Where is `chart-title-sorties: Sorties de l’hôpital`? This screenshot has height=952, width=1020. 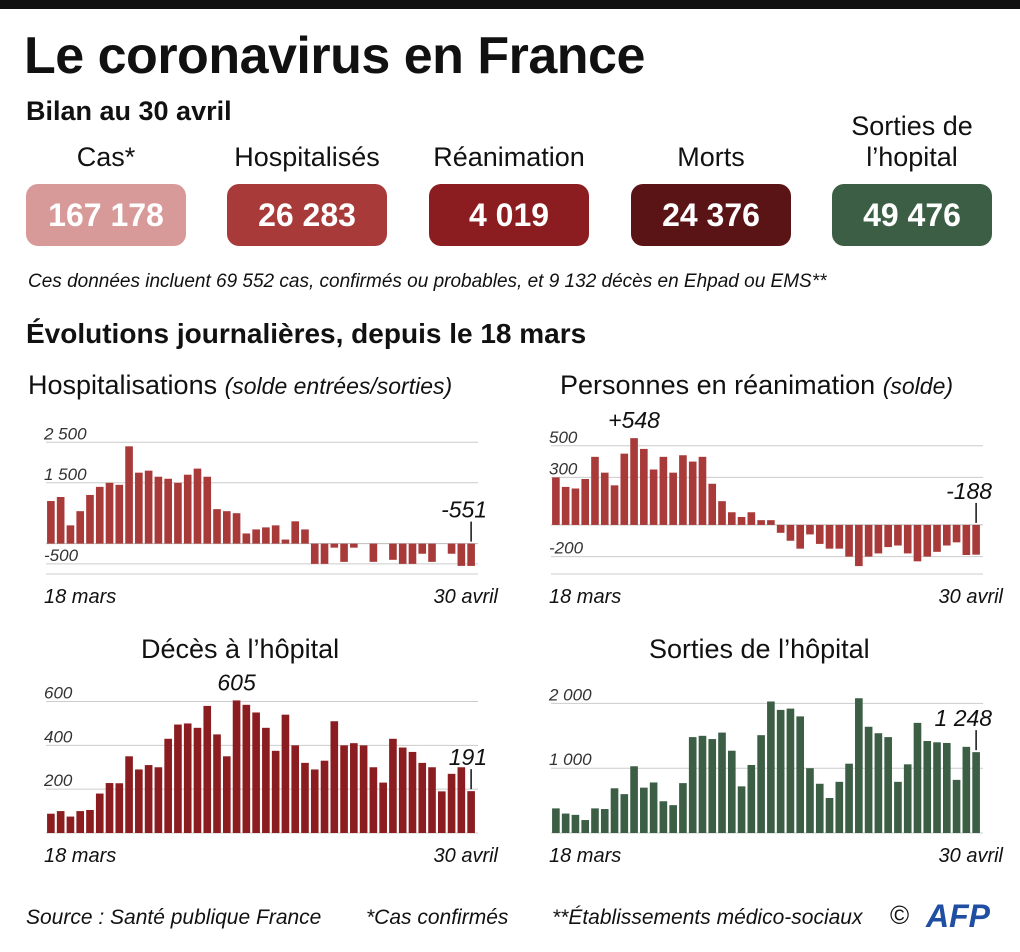
chart-title-sorties: Sorties de l’hôpital is located at coordinates (759, 649).